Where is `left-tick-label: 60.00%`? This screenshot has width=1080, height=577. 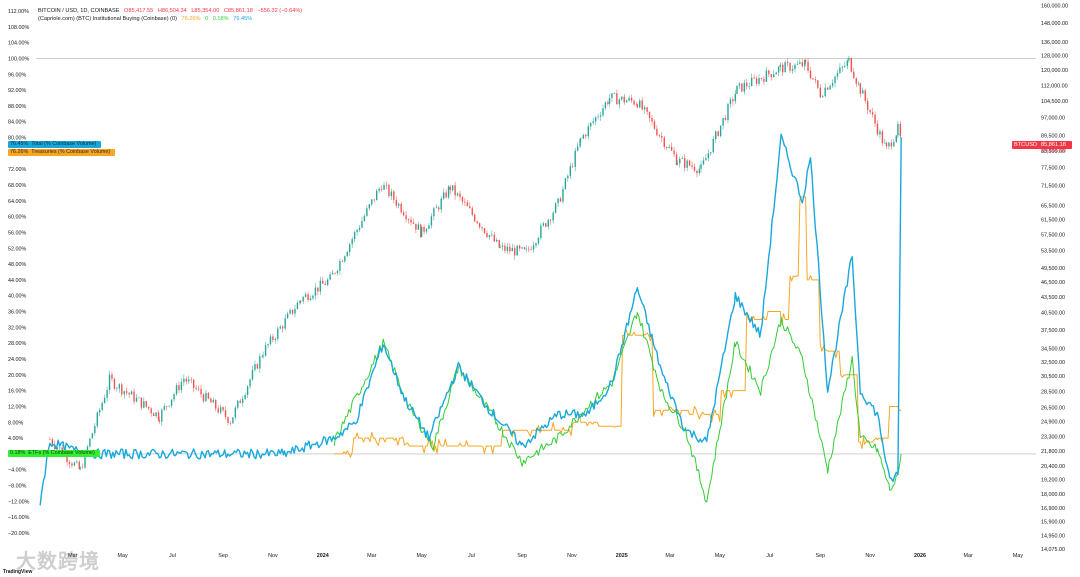
left-tick-label: 60.00% is located at coordinates (17, 218).